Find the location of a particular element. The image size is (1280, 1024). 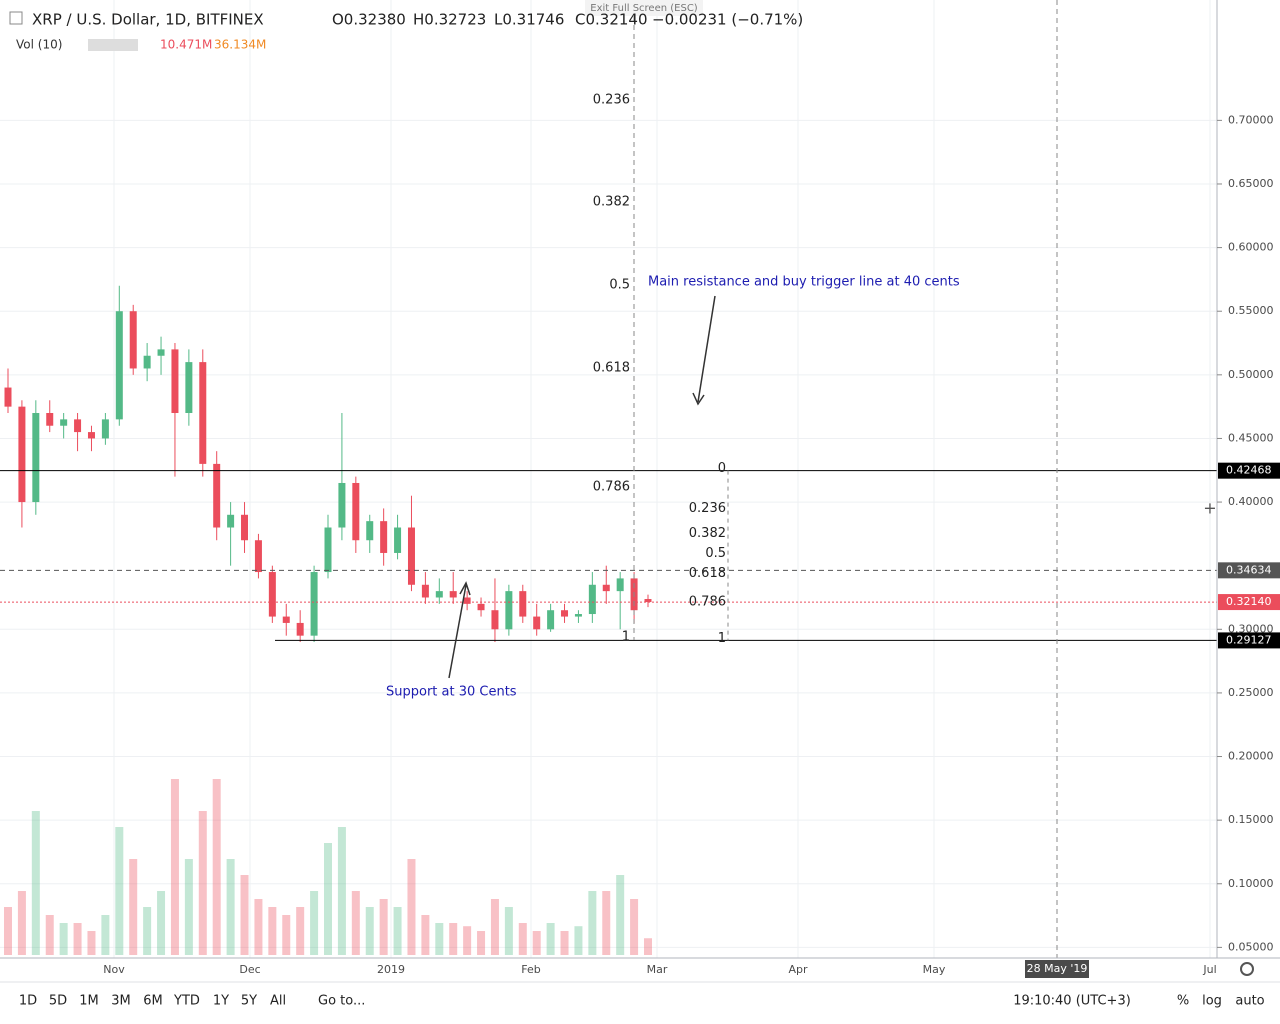

range-button: 5D is located at coordinates (58, 1001).